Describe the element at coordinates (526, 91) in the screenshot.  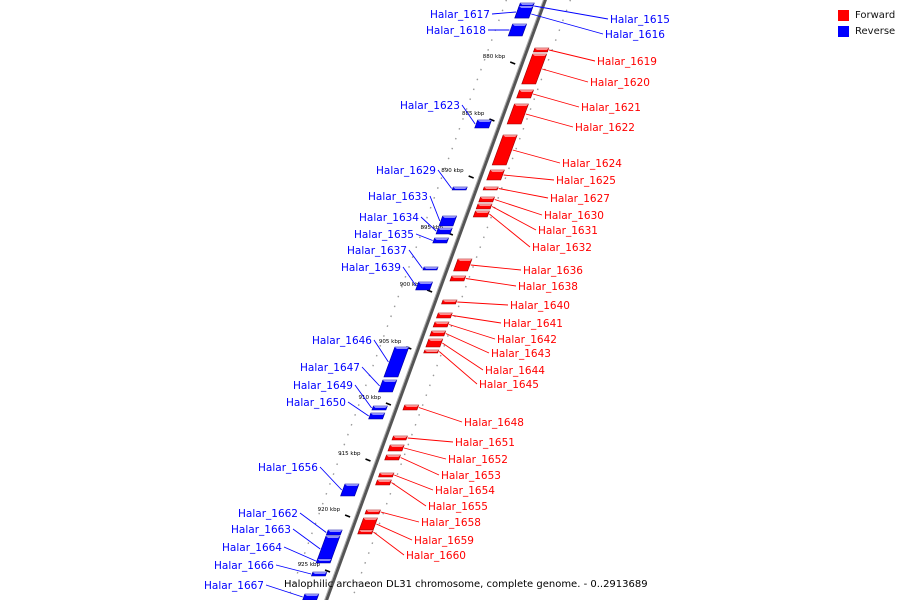
I see `halar-1621-glyph-shine` at that location.